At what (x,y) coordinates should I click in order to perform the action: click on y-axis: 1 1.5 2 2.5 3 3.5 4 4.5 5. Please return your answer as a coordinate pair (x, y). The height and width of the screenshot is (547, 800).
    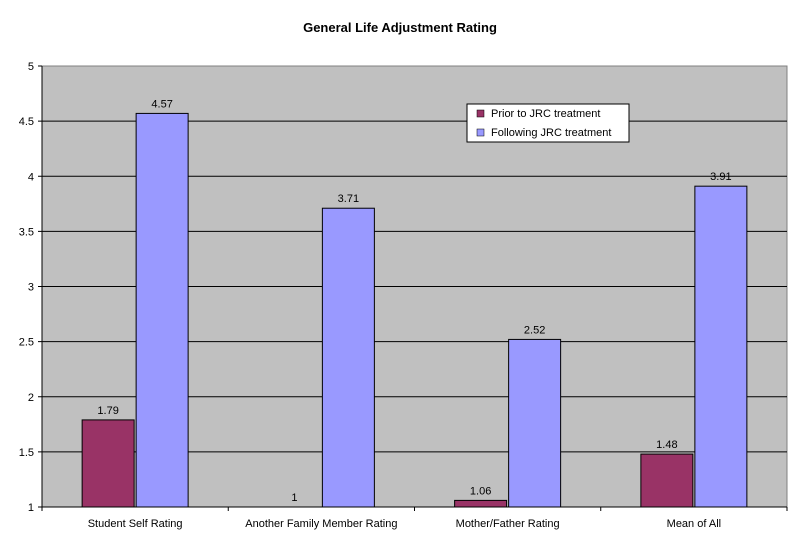
    Looking at the image, I should click on (31, 287).